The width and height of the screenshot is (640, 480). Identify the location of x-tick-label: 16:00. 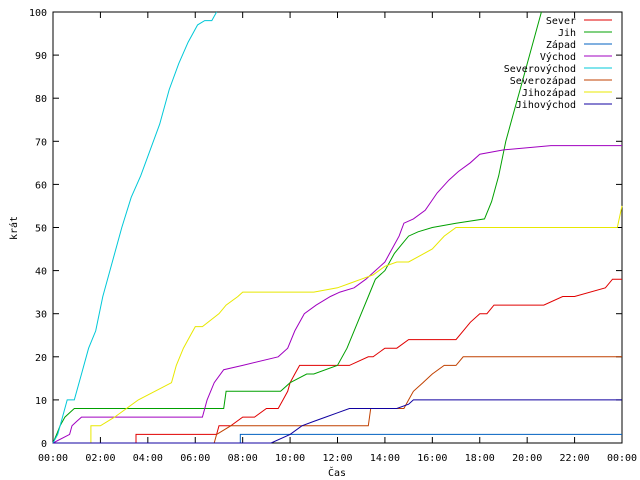
(432, 458).